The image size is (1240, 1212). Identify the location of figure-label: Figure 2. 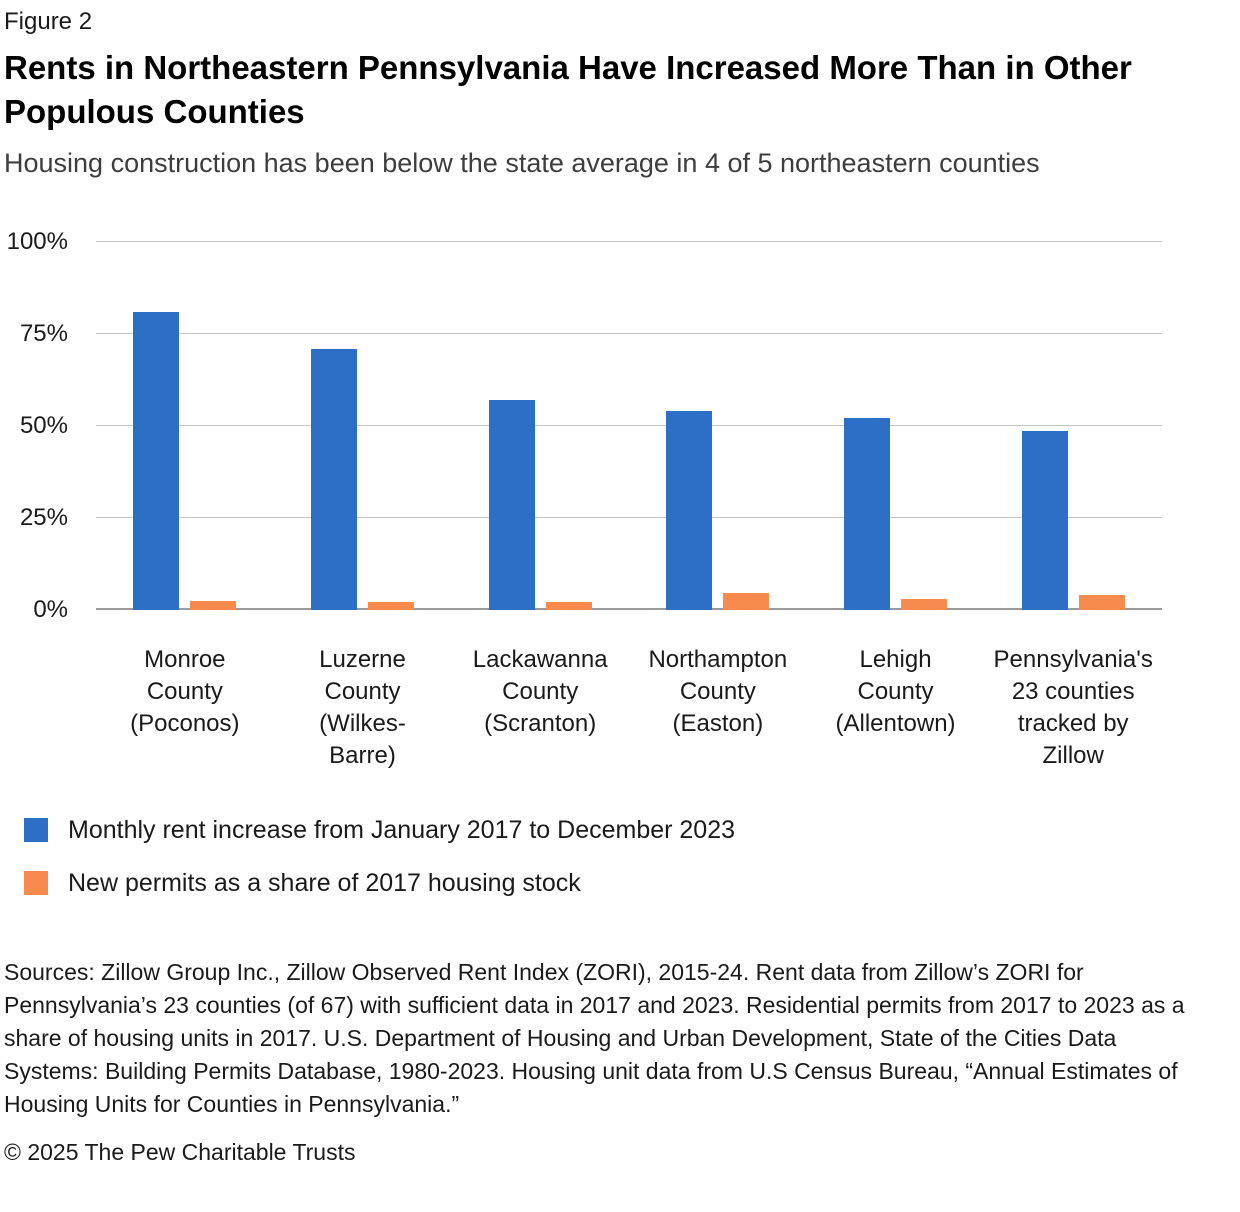
(48, 21).